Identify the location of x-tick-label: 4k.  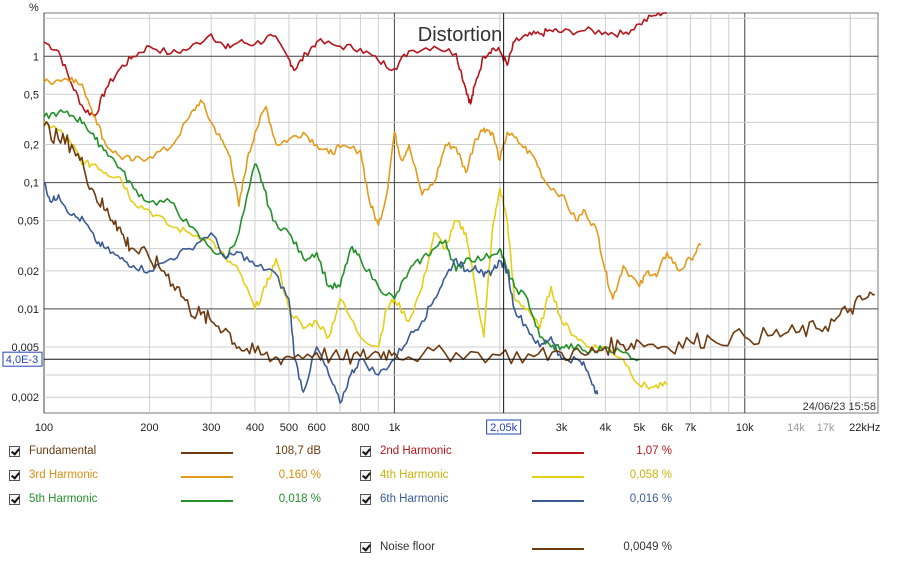
(606, 428).